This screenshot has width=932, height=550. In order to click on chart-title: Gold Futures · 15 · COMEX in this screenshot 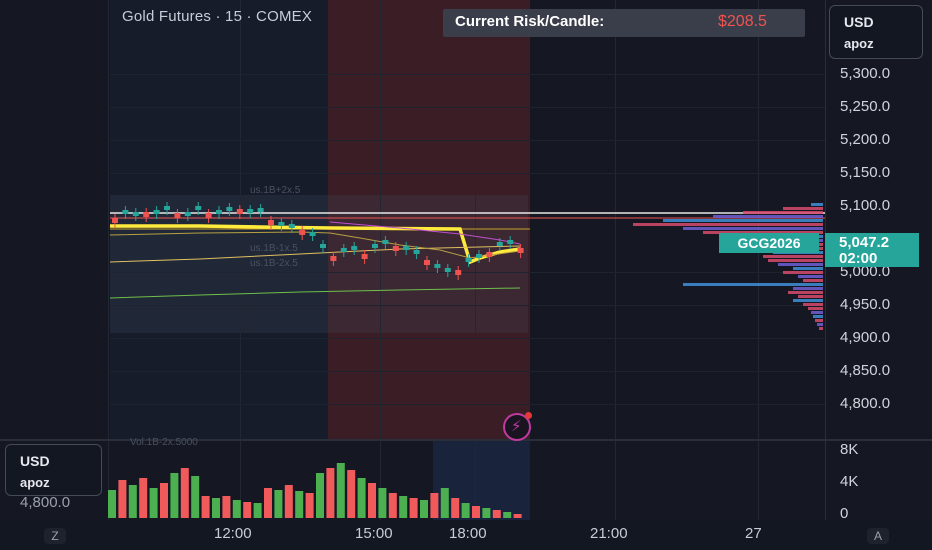, I will do `click(217, 16)`.